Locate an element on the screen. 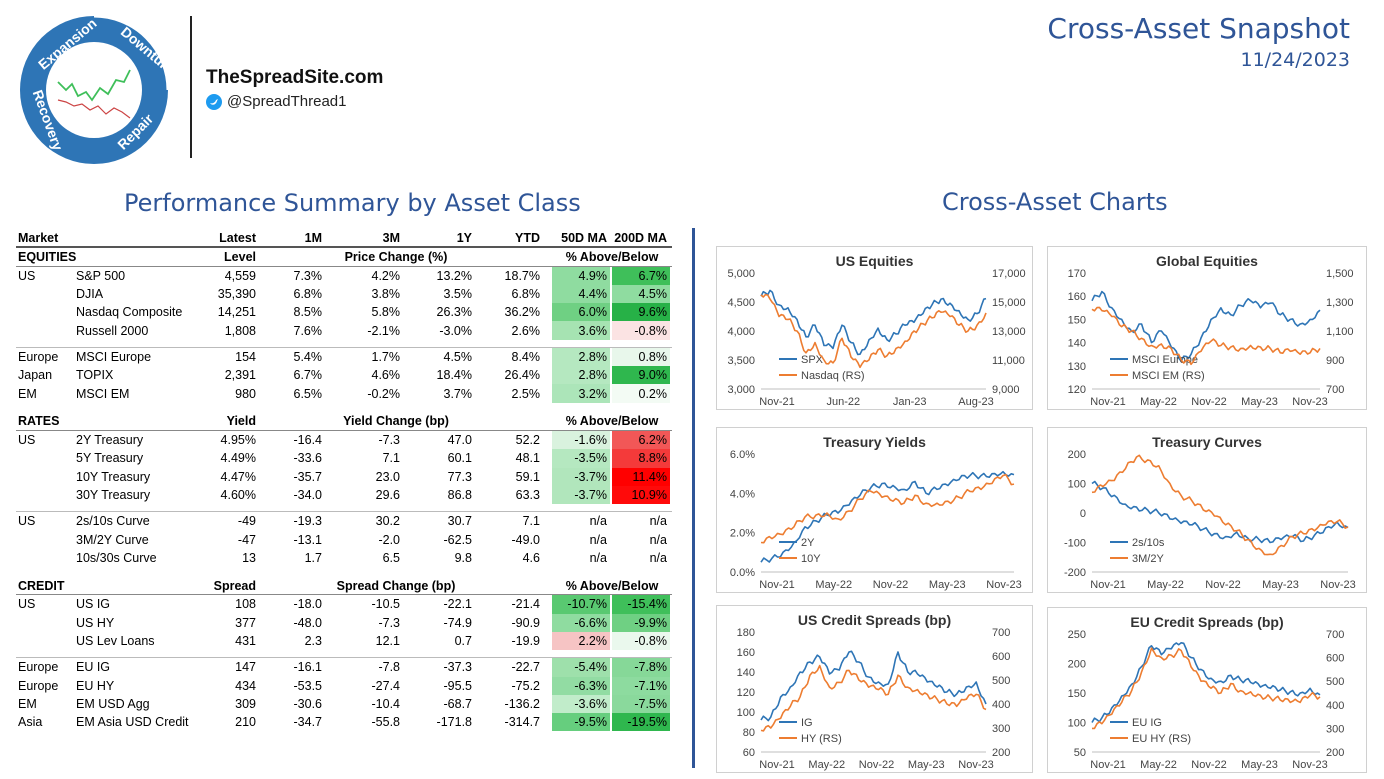 This screenshot has width=1384, height=779. row-change-ytd: 7.1 is located at coordinates (531, 521).